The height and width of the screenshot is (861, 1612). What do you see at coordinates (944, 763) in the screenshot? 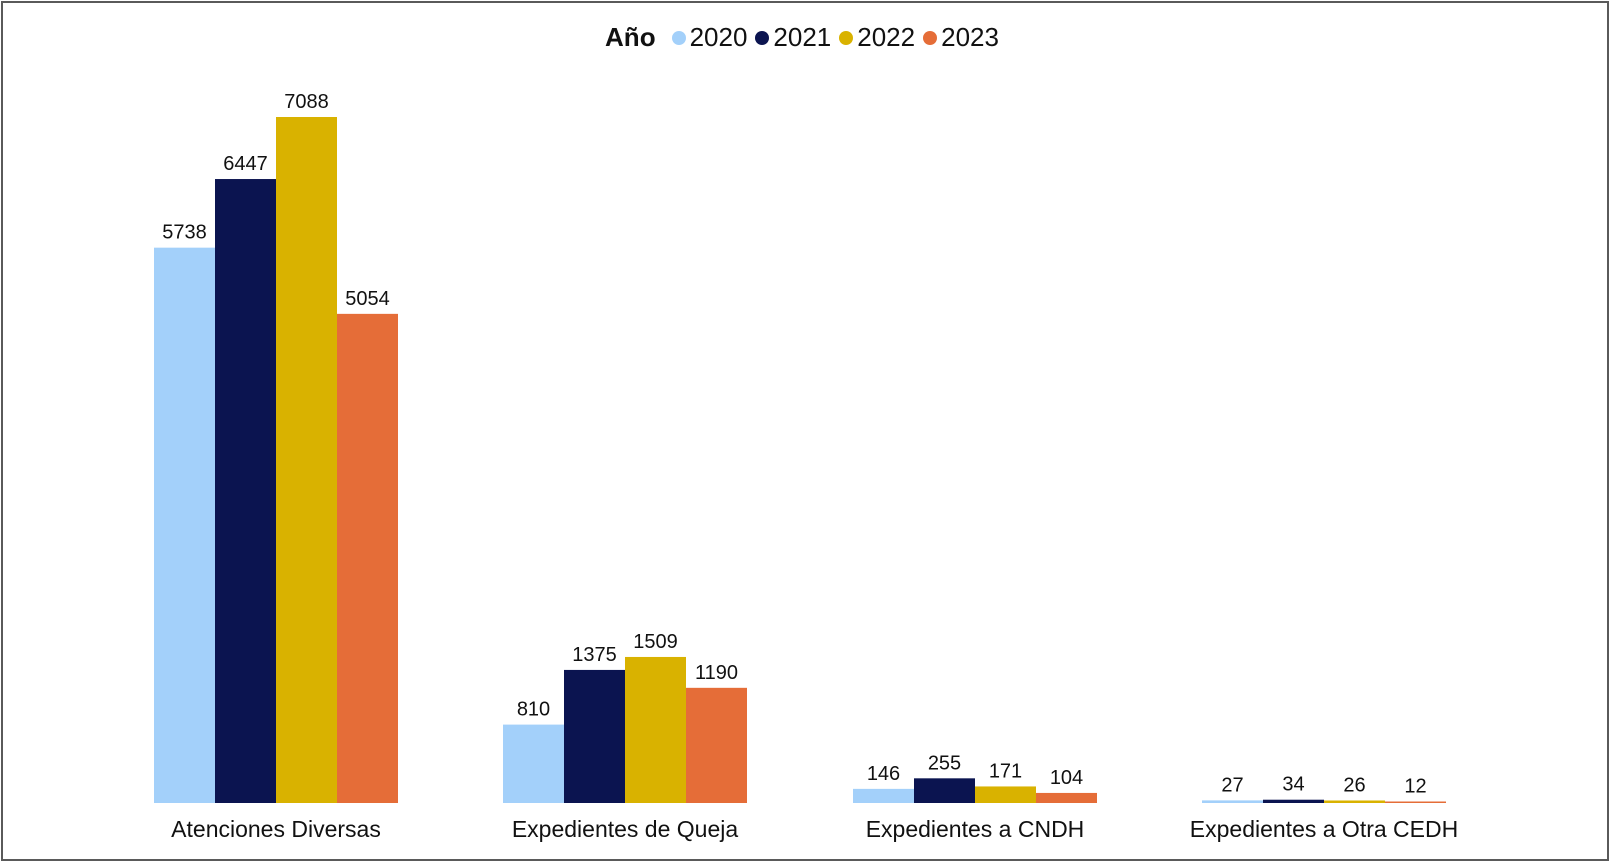
I see `data-label-2021-2: 255` at bounding box center [944, 763].